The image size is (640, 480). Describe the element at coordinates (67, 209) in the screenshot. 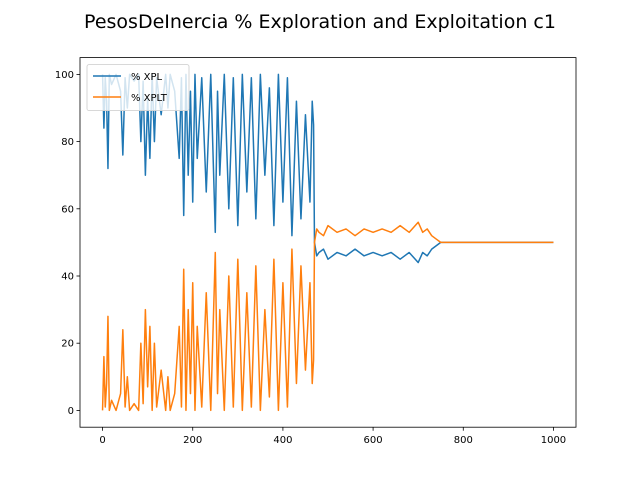

I see `y-tick-label: 60` at that location.